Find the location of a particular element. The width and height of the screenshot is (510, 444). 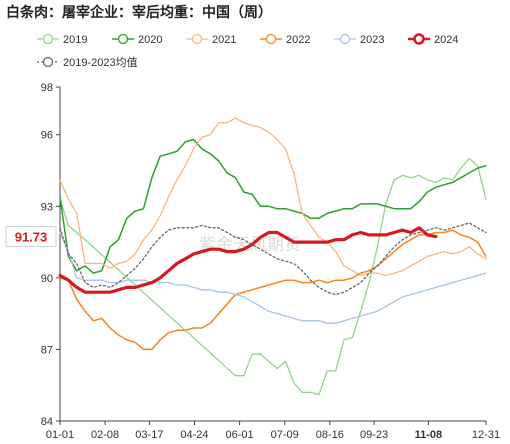

y-tick-label: 87 is located at coordinates (47, 350).